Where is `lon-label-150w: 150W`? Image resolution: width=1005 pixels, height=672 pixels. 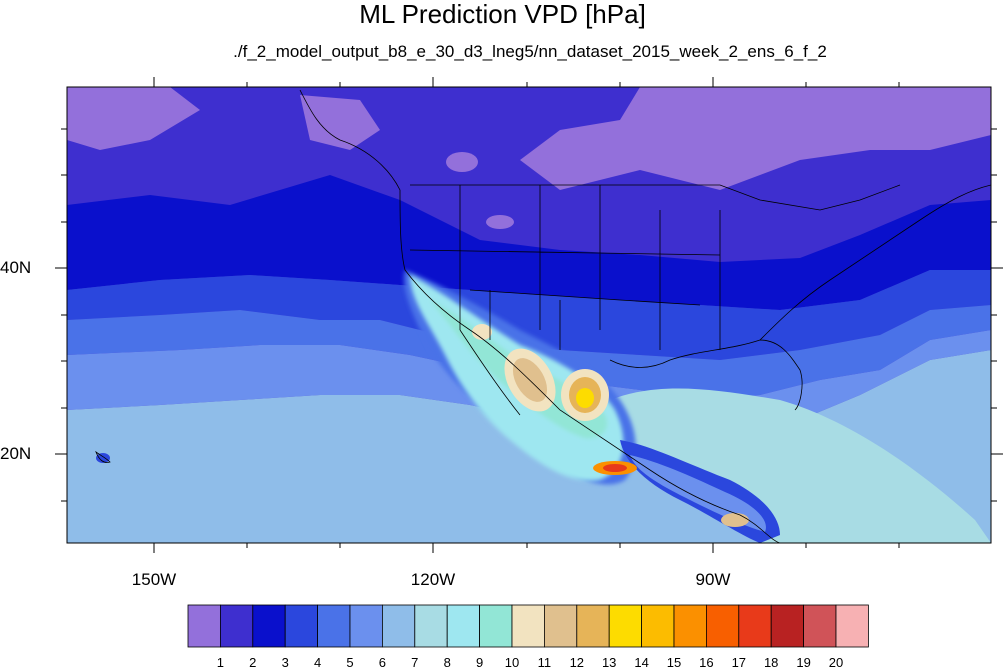 lon-label-150w: 150W is located at coordinates (154, 579).